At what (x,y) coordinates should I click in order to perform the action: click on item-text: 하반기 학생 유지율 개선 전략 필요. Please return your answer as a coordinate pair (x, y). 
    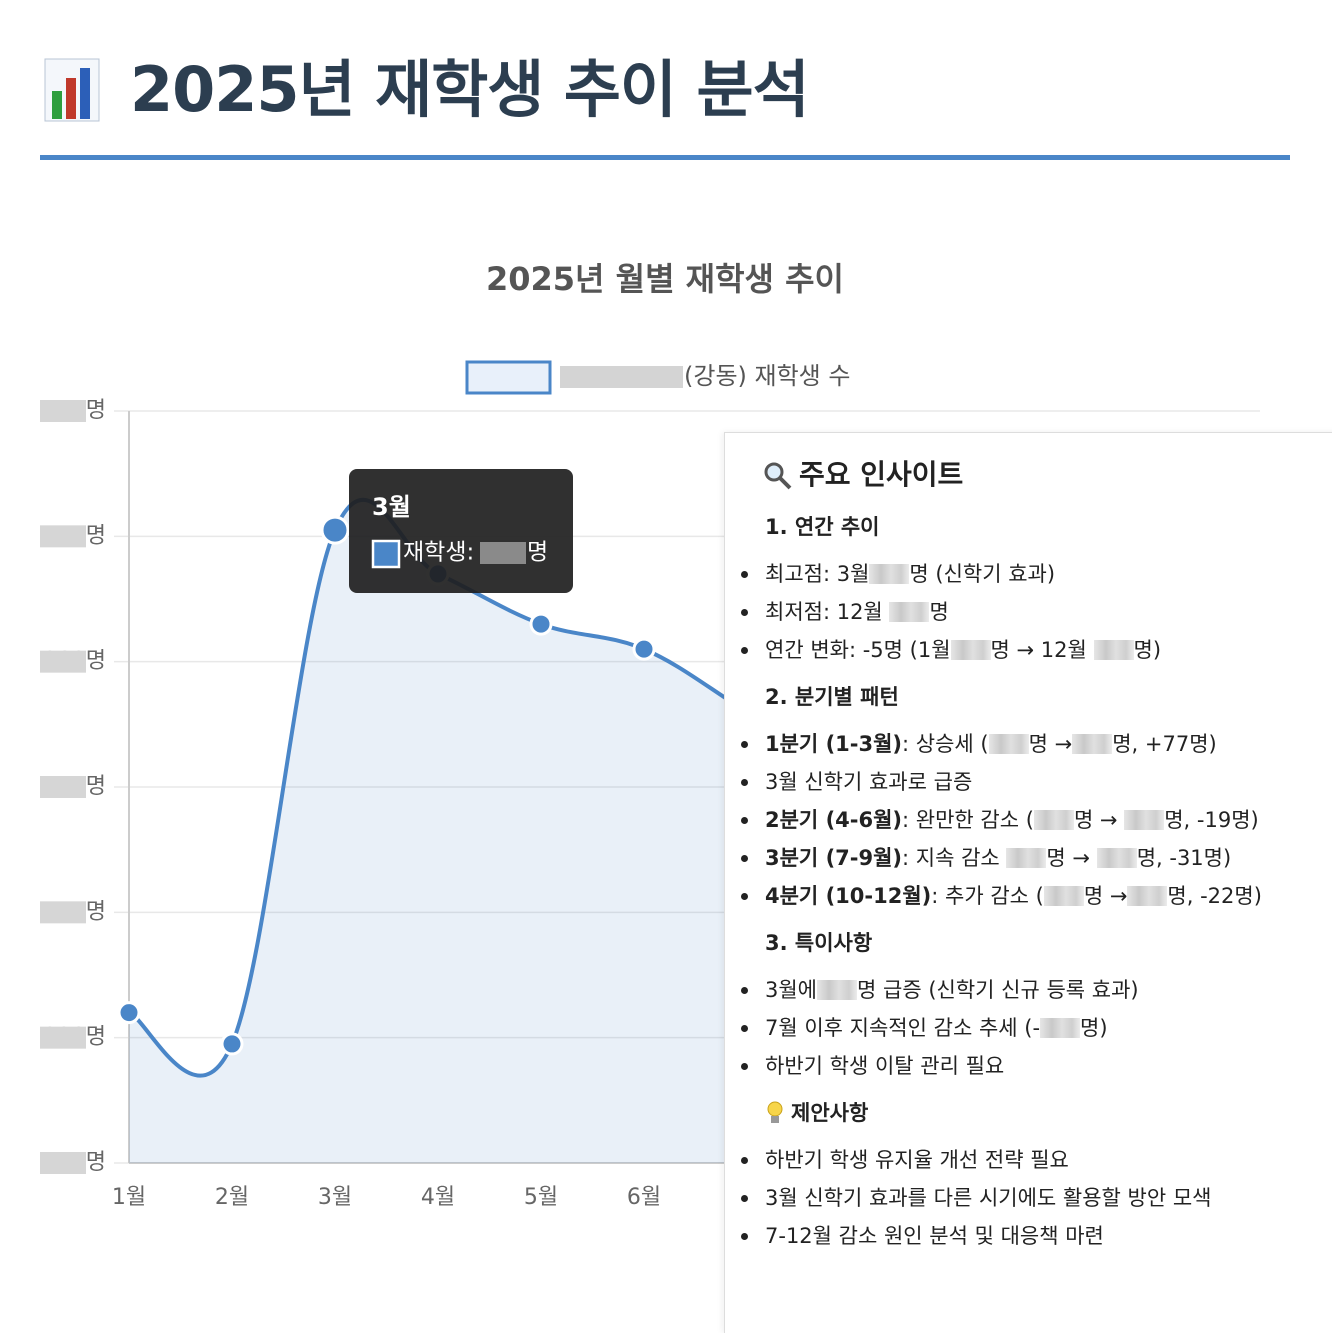
    Looking at the image, I should click on (917, 1160).